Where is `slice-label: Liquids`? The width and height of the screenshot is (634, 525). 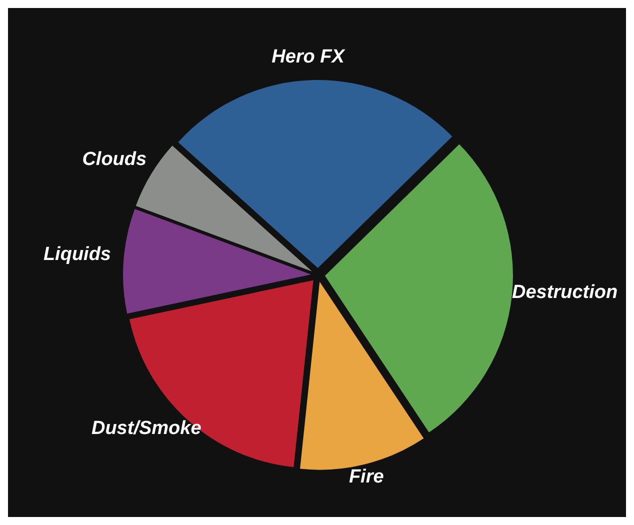
slice-label: Liquids is located at coordinates (77, 254).